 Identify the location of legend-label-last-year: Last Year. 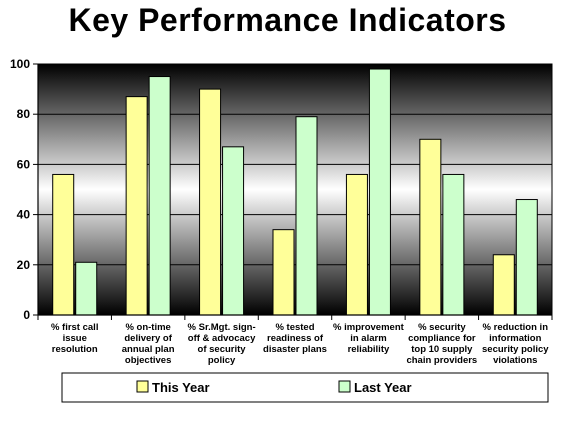
(383, 387).